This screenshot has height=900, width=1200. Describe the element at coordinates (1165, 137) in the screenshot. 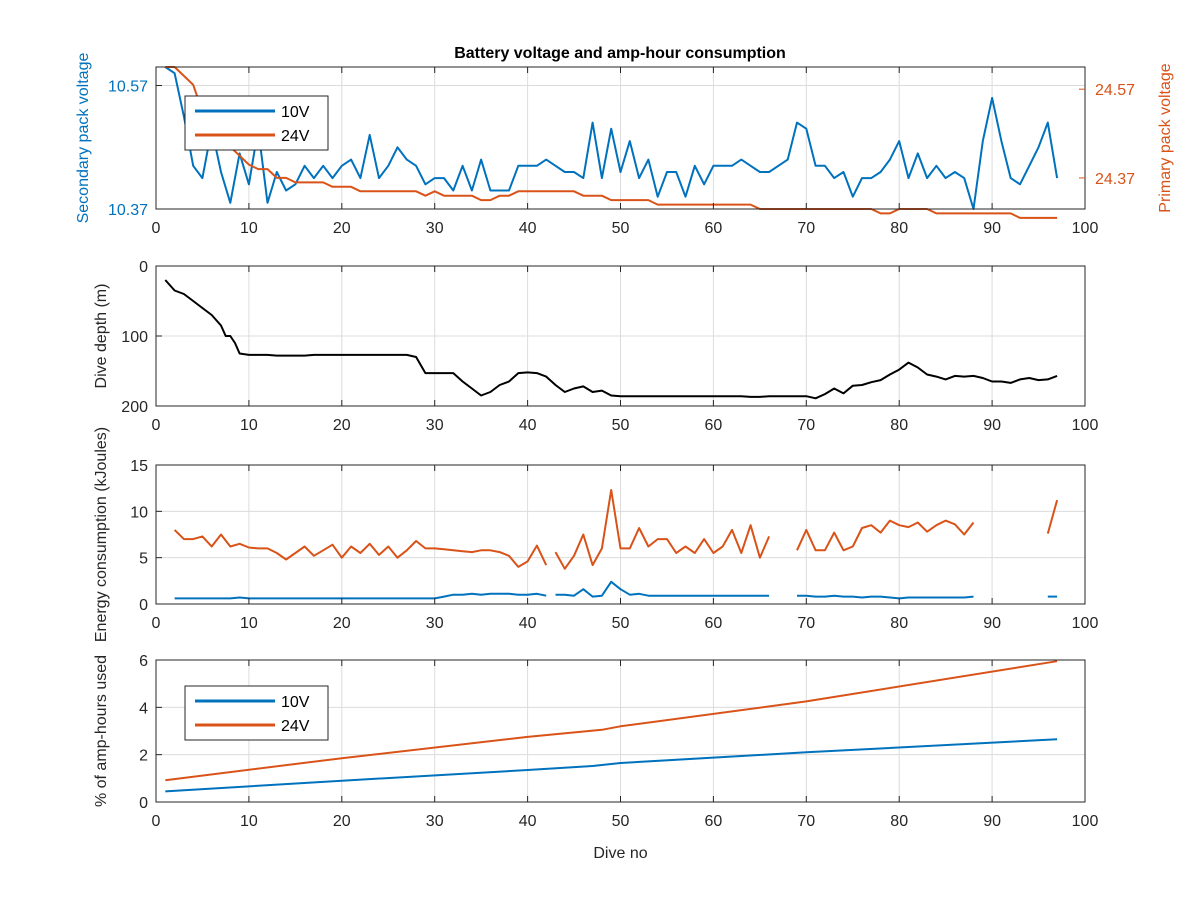

I see `y-right-axis-label: Primary pack voltage` at that location.